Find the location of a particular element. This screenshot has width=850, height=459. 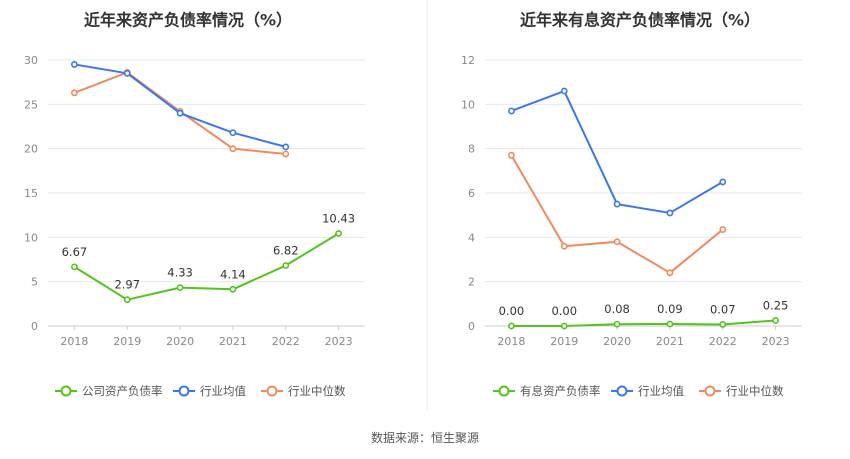

data-label: 4.14 is located at coordinates (233, 274).